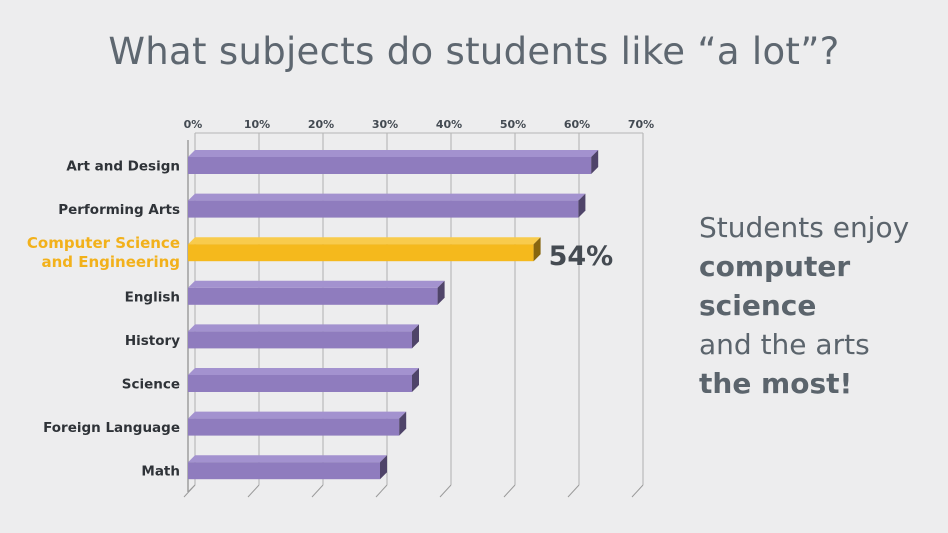  Describe the element at coordinates (641, 124) in the screenshot. I see `x-tick-label: 70%` at that location.